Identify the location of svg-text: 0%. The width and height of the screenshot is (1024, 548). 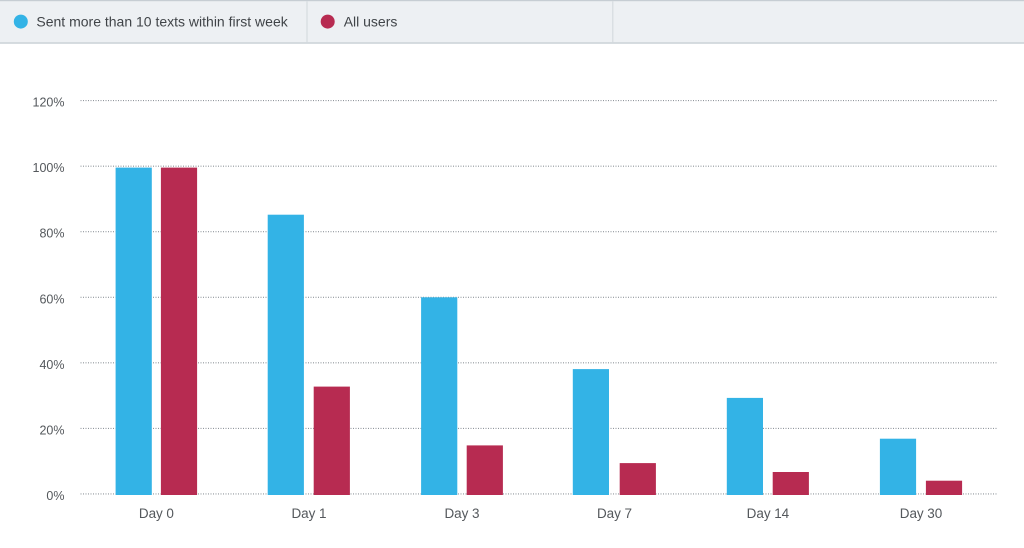
(55, 496).